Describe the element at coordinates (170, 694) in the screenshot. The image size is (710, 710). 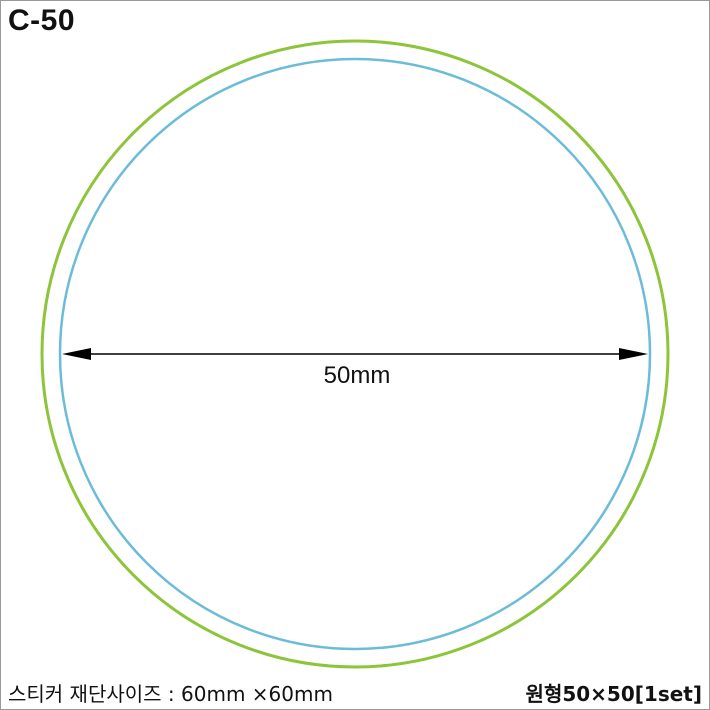
I see `sticker-cut-size-text: 스티커 재단사이즈 : 60mm ×60mm` at that location.